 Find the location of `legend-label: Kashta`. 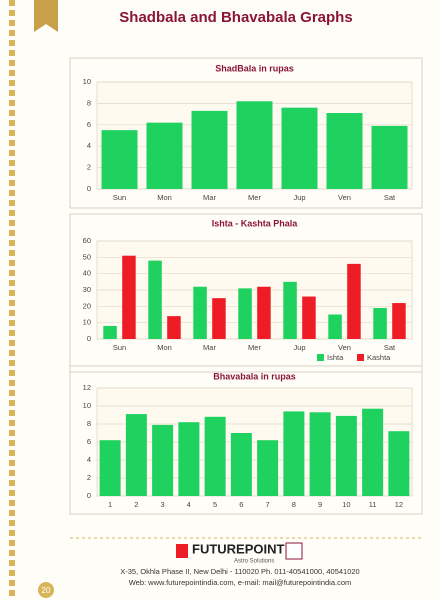

legend-label: Kashta is located at coordinates (379, 357).